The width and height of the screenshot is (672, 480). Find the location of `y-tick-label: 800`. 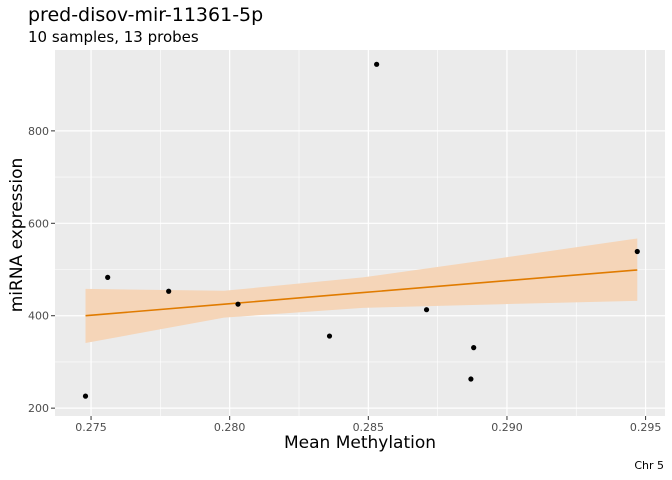

y-tick-label: 800 is located at coordinates (38, 131).